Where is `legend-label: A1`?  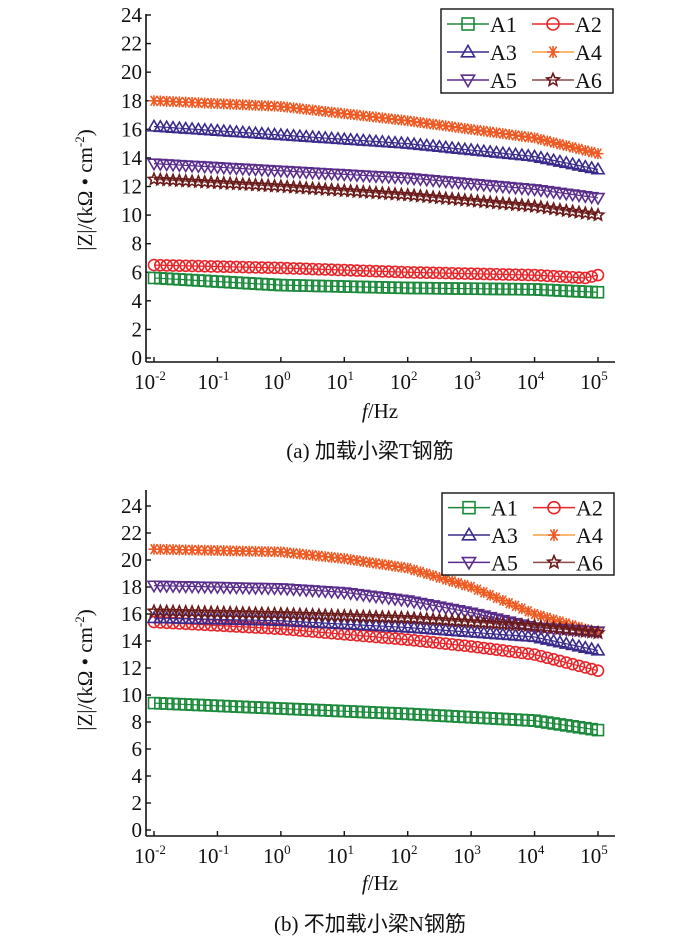
legend-label: A1 is located at coordinates (504, 508).